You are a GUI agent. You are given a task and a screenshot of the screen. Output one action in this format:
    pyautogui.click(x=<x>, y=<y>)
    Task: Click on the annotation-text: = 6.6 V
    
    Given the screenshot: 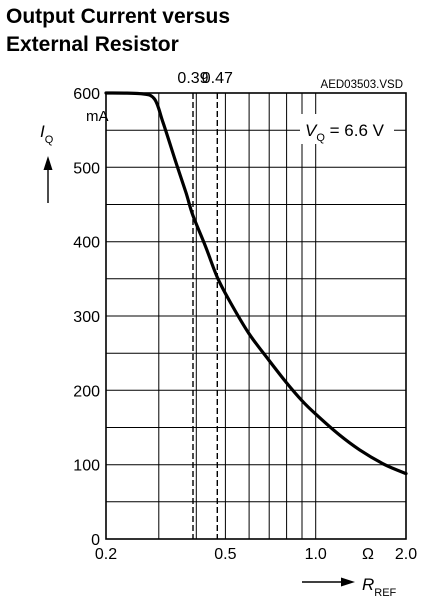 What is the action you would take?
    pyautogui.click(x=355, y=130)
    